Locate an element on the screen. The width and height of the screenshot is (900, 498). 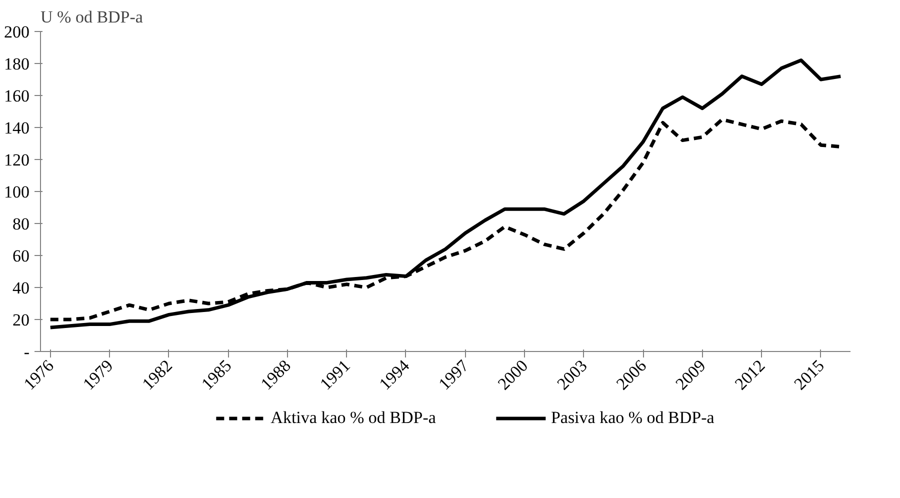
y-tick-label: 80 is located at coordinates (21, 224).